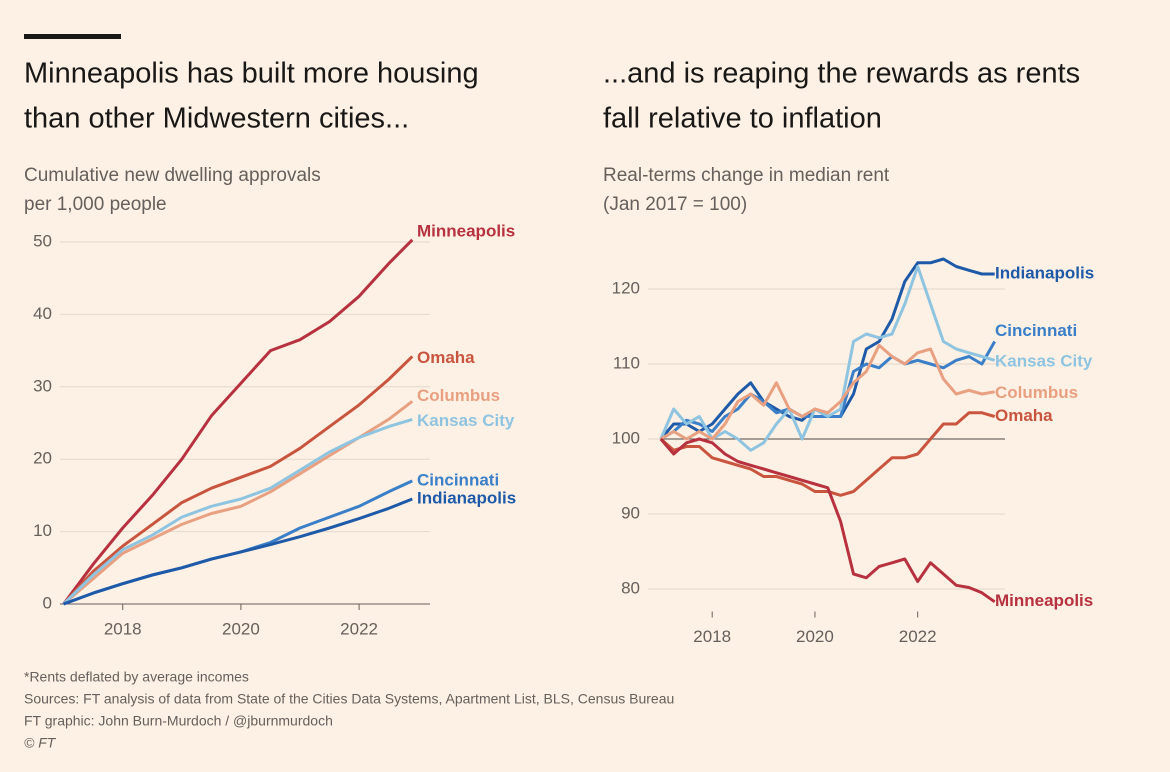  What do you see at coordinates (746, 175) in the screenshot?
I see `chart-subtitle: Real-terms change in median rent` at bounding box center [746, 175].